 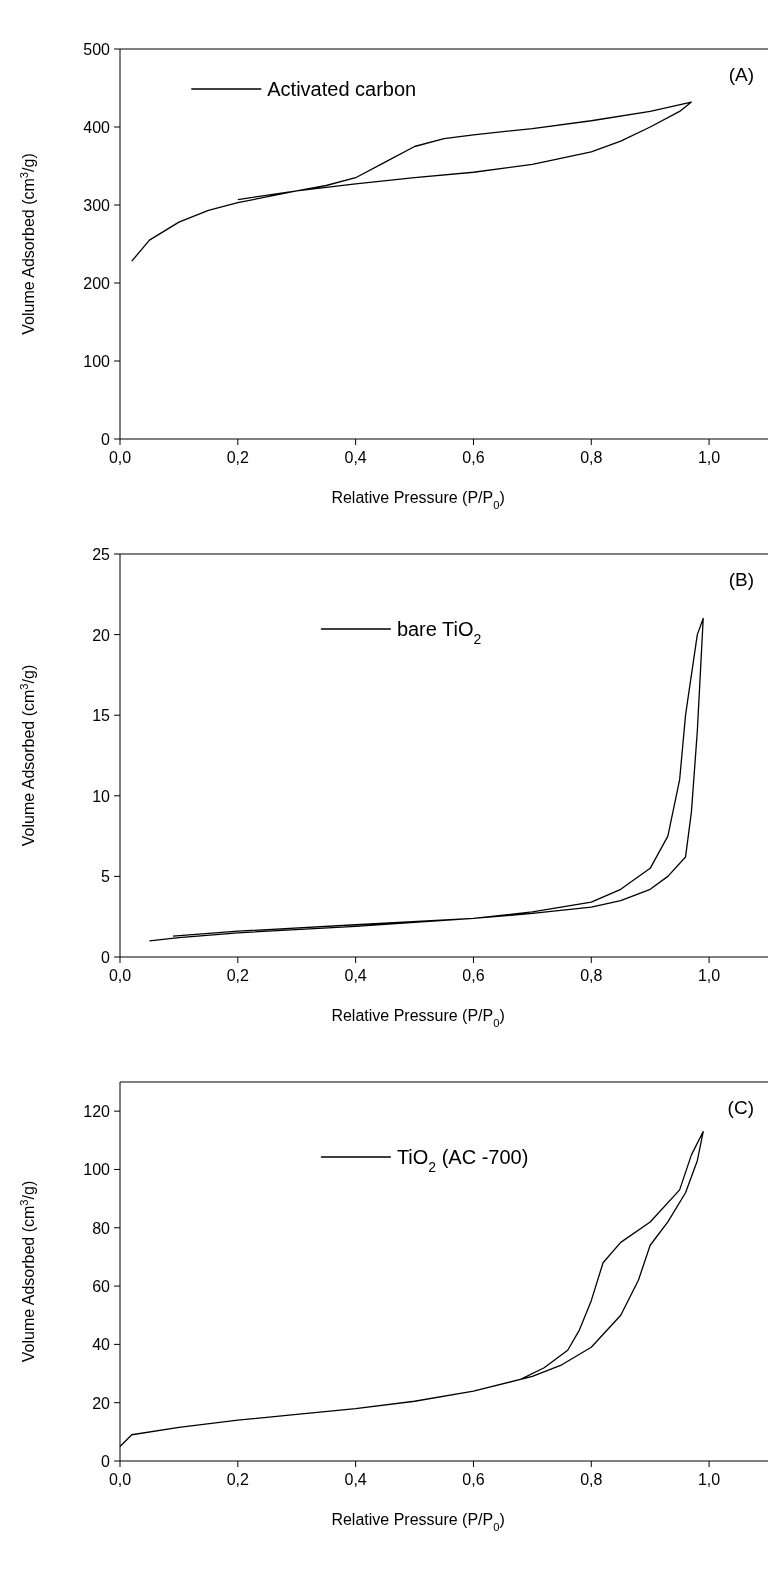 What do you see at coordinates (101, 1345) in the screenshot?
I see `y-tick-label: 40` at bounding box center [101, 1345].